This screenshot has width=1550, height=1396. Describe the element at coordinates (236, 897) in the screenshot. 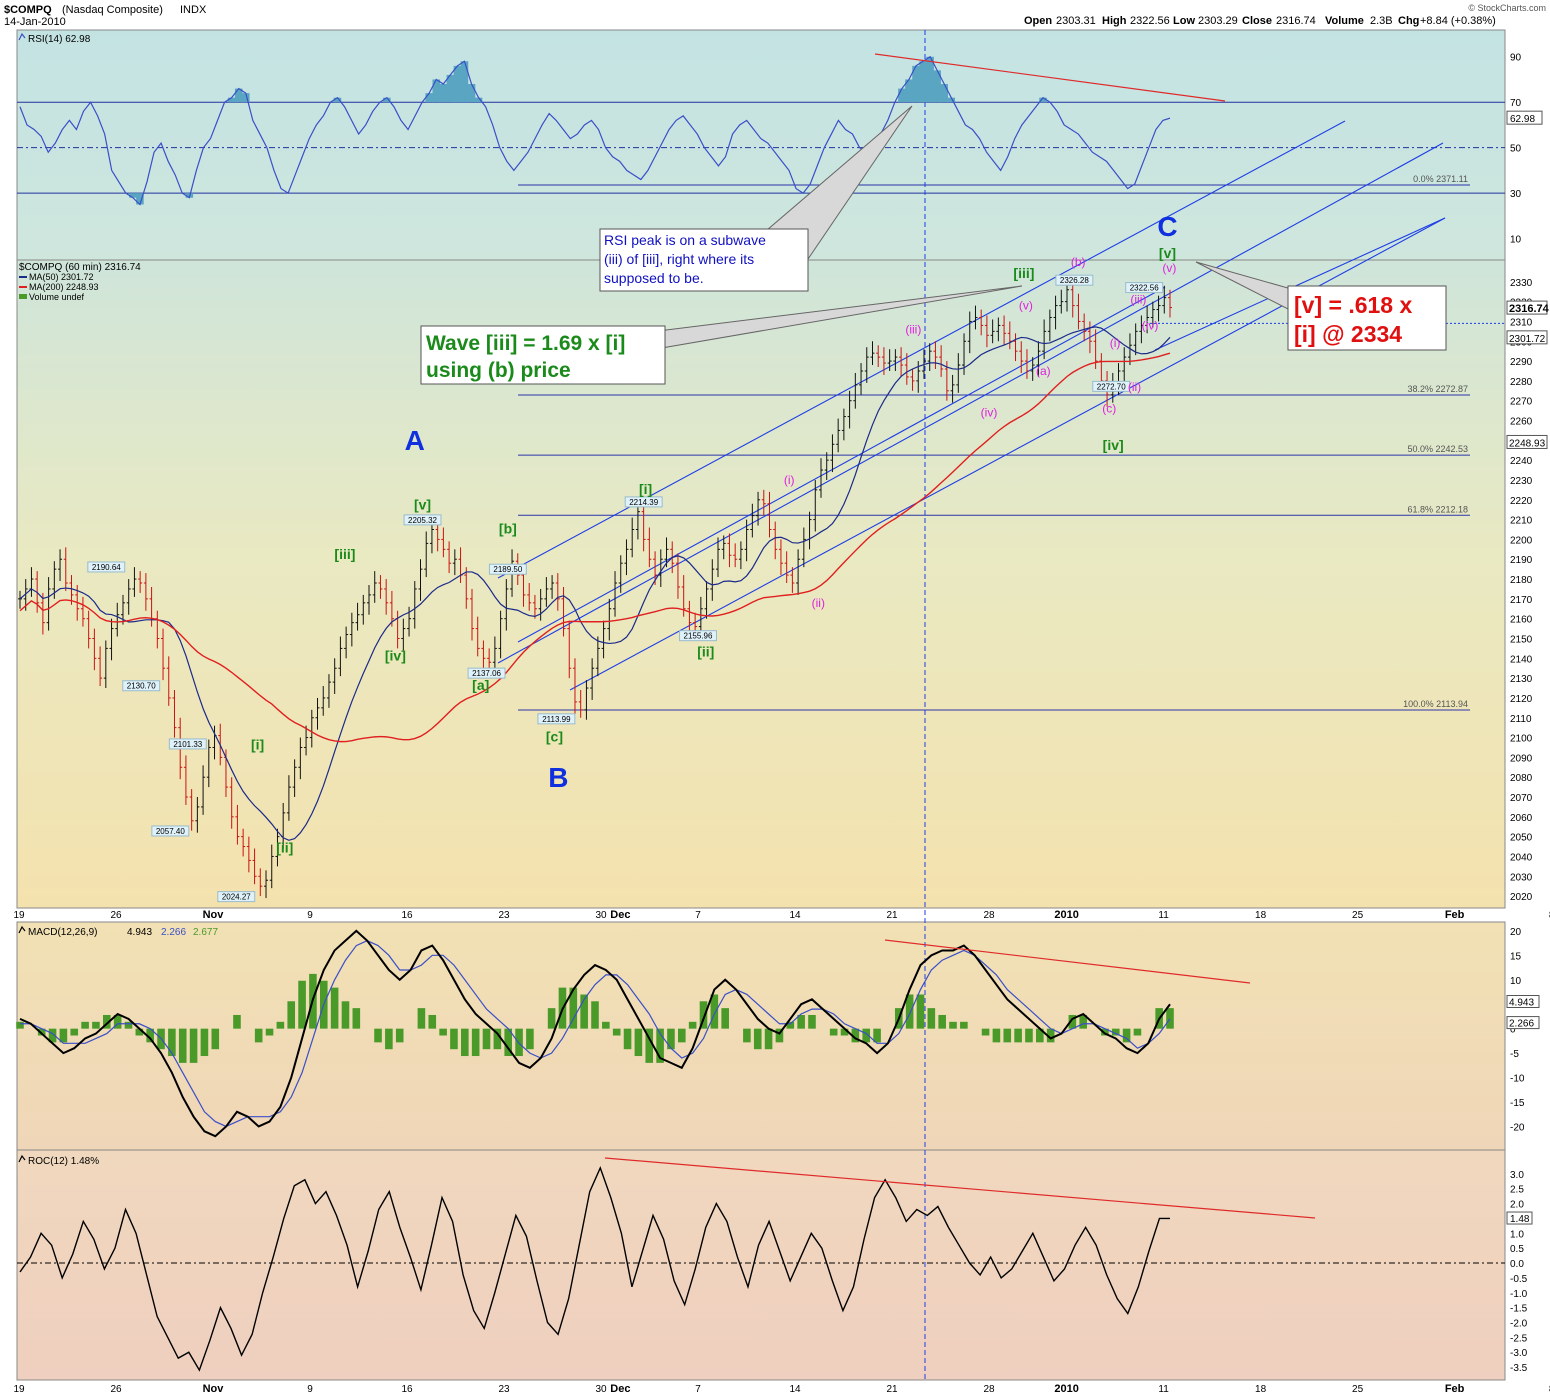

I see `price-tag-label: 2024.27` at that location.